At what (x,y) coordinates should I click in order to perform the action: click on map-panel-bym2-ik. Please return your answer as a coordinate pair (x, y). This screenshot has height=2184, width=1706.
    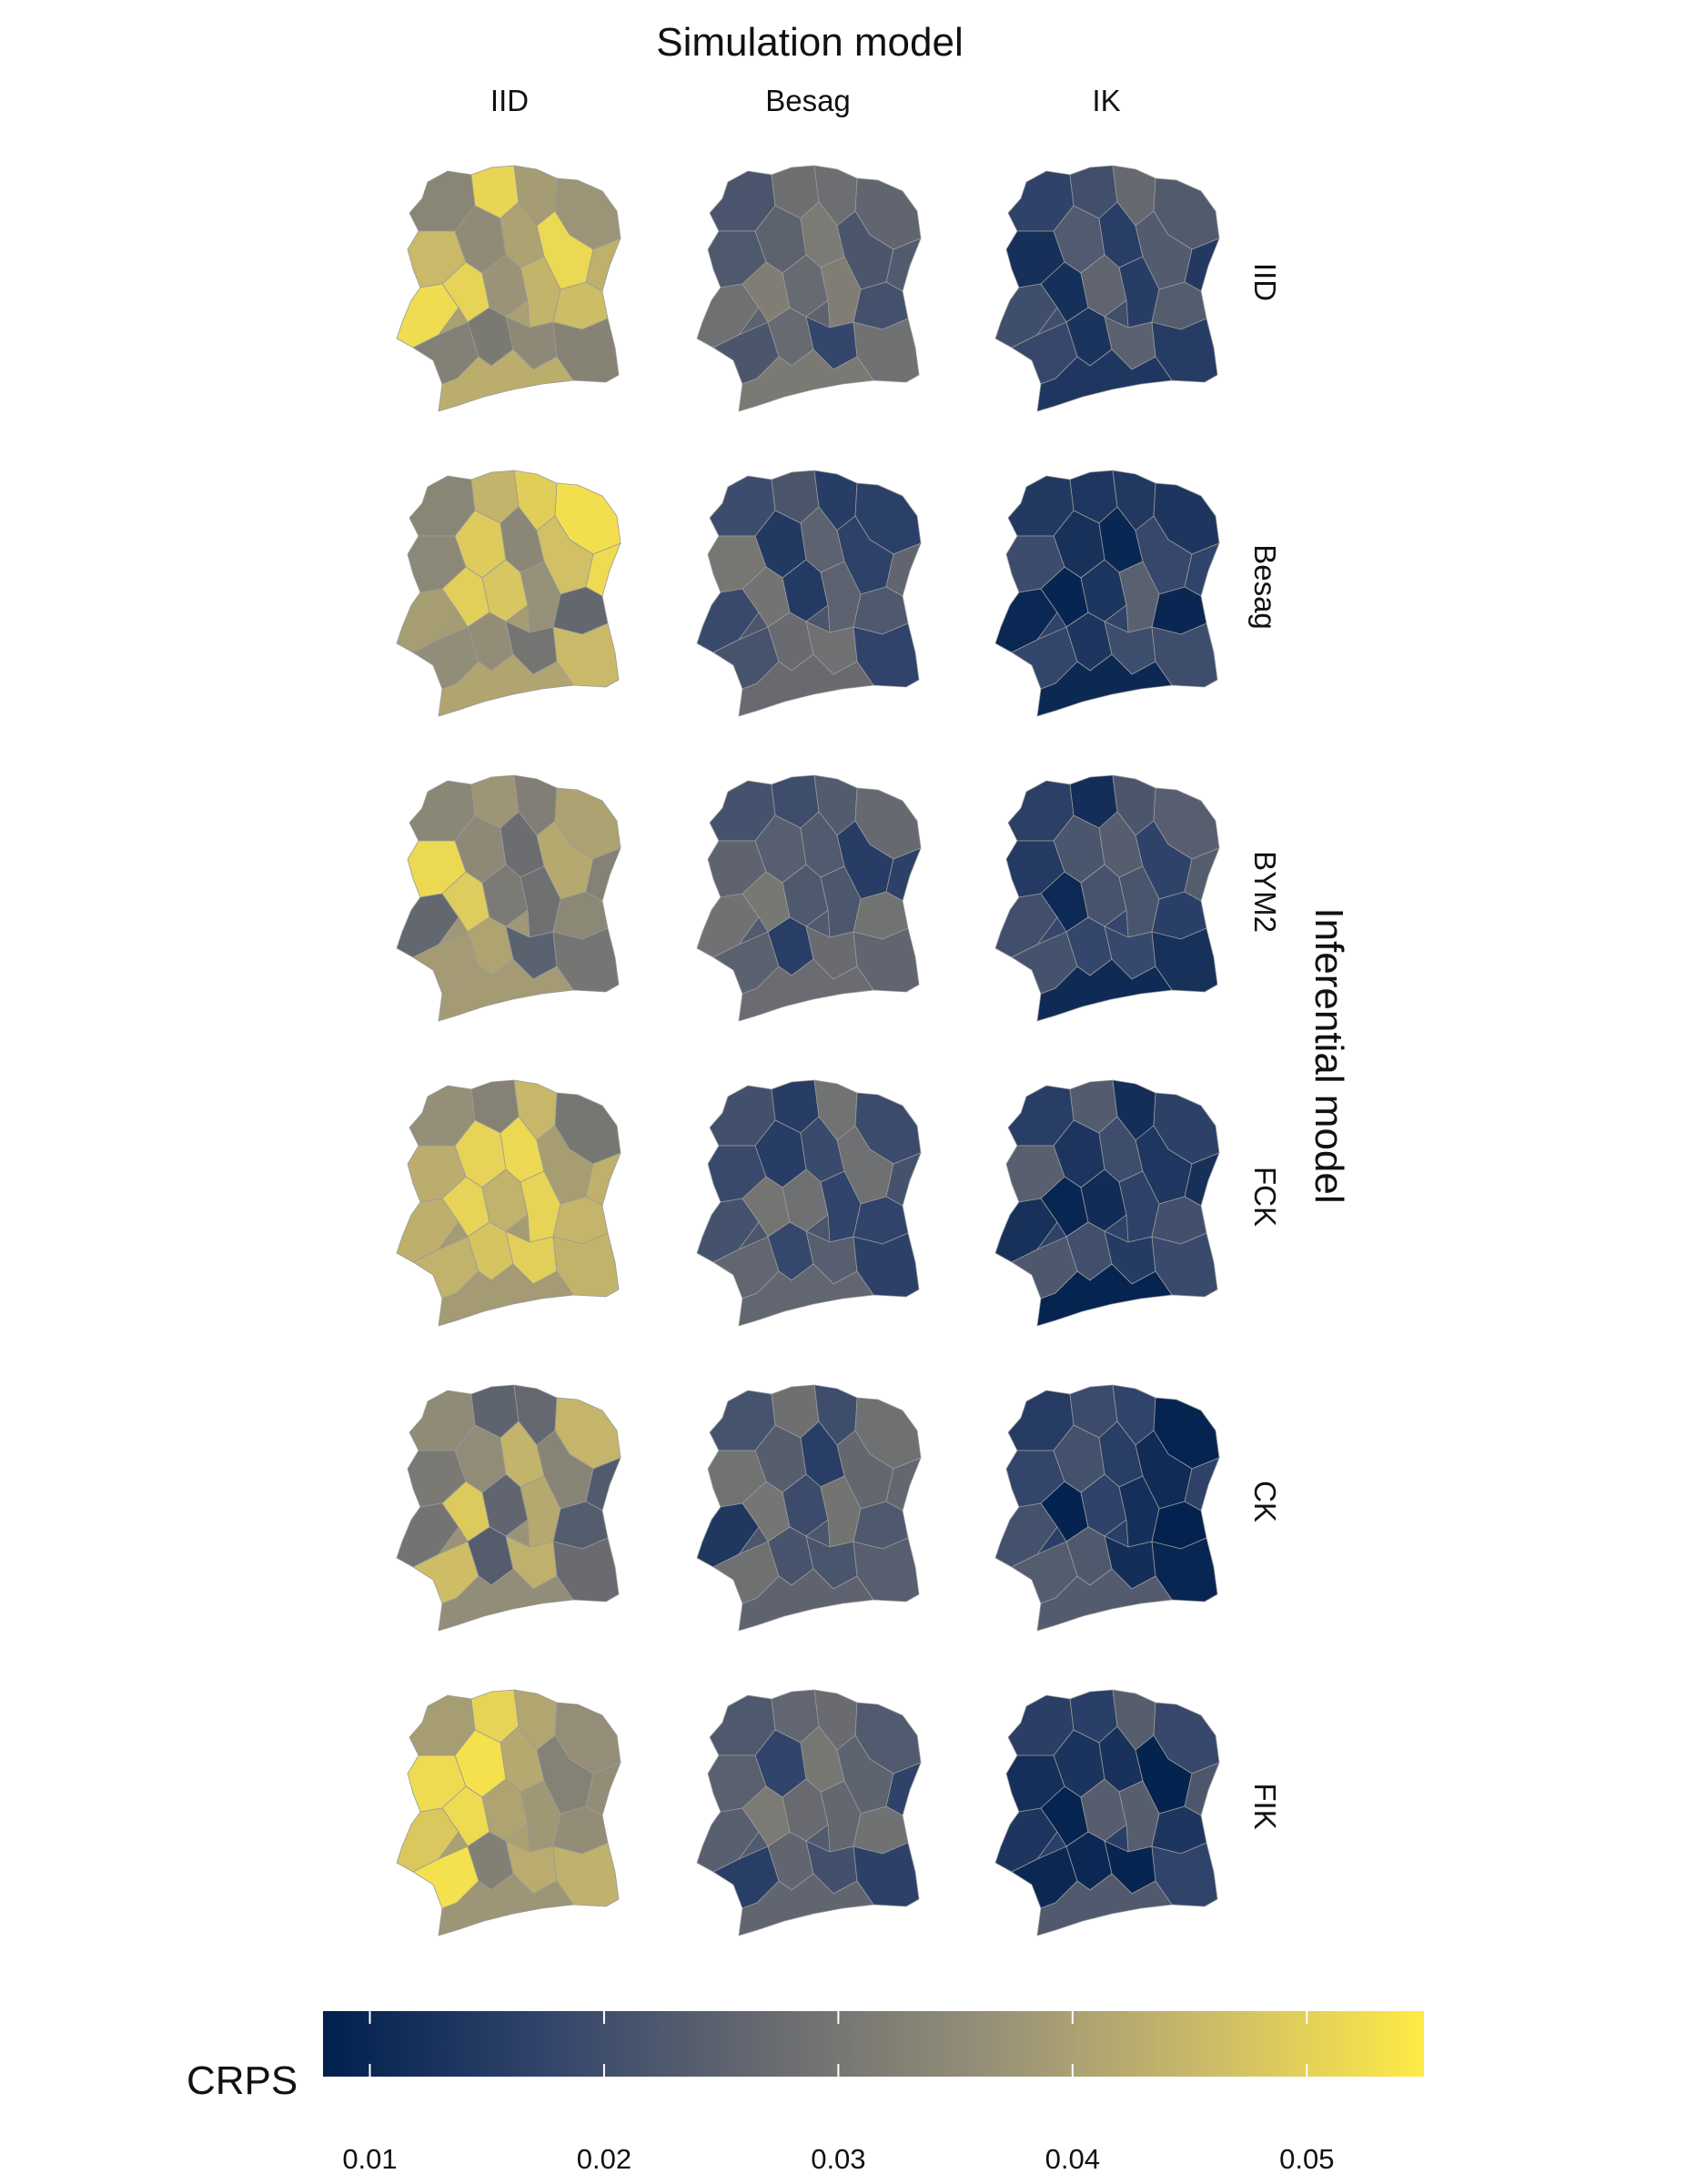
    Looking at the image, I should click on (1107, 898).